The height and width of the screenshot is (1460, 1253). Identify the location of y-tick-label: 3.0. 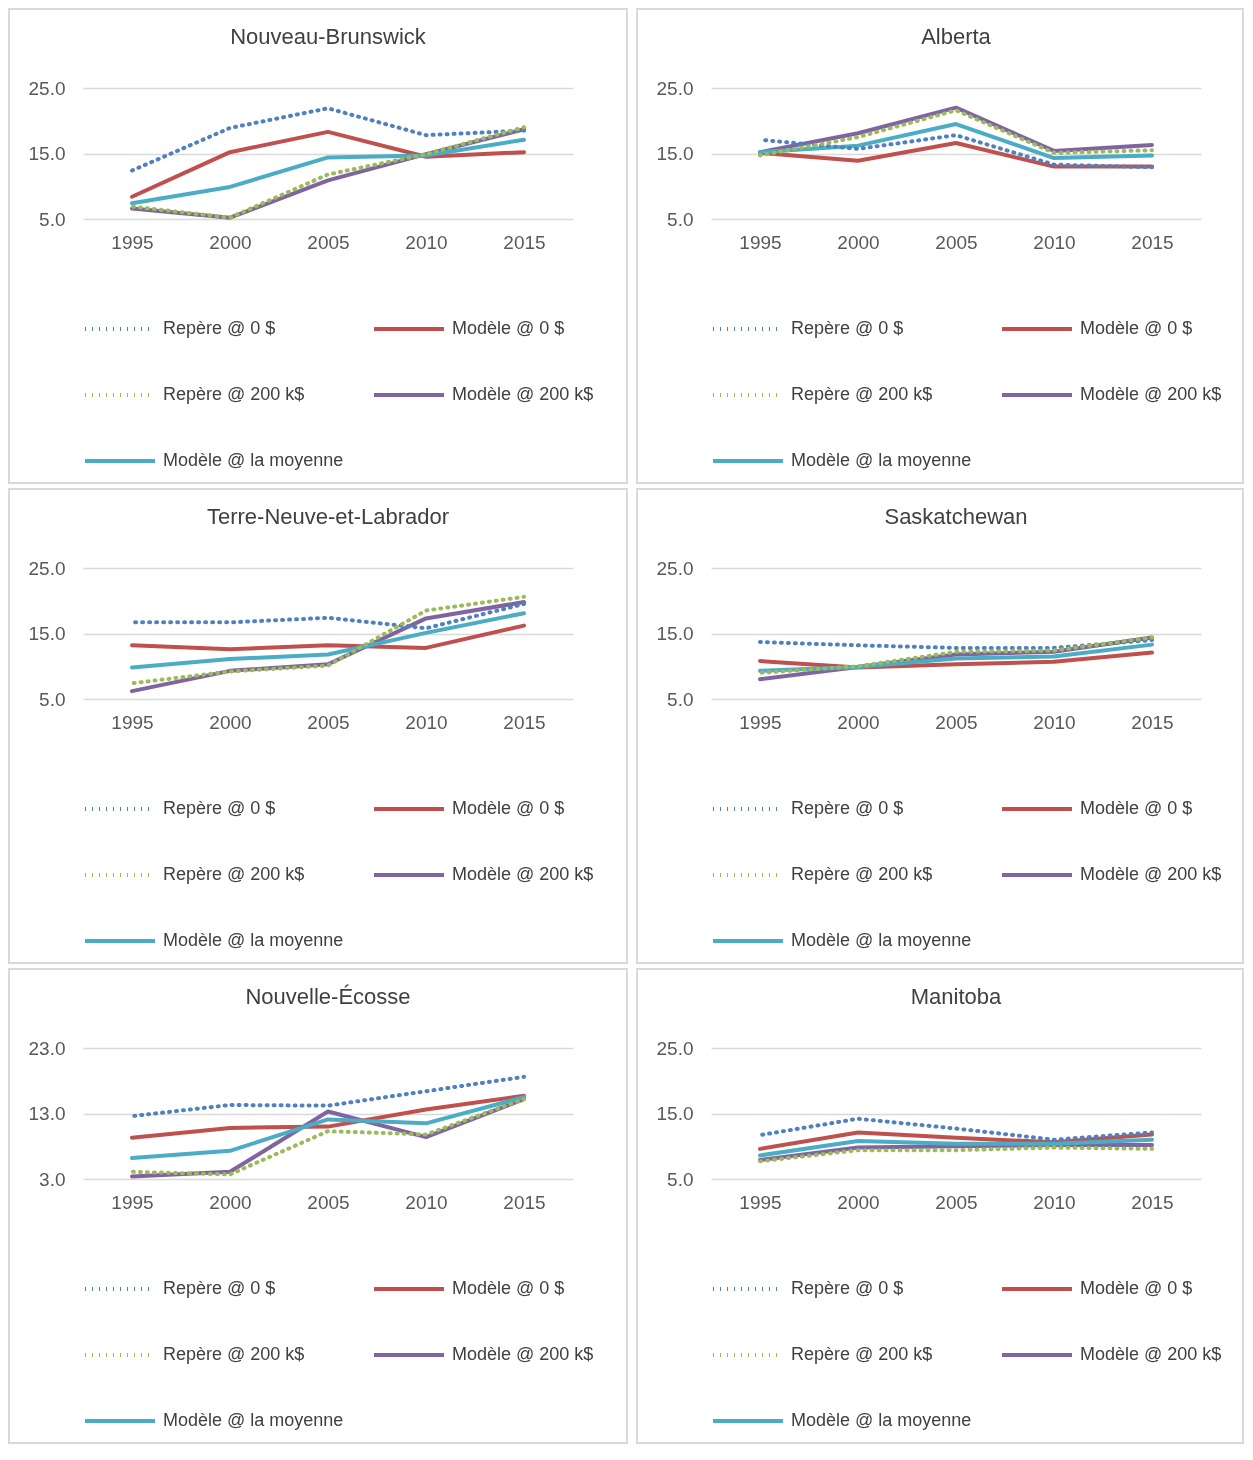
(52, 1179).